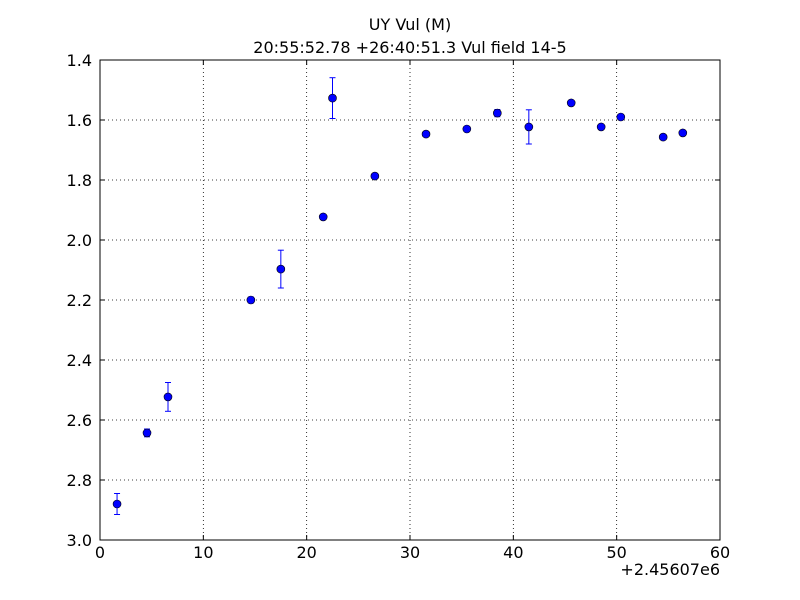 This screenshot has height=600, width=800. What do you see at coordinates (79, 420) in the screenshot?
I see `y-tick-label: 2.6` at bounding box center [79, 420].